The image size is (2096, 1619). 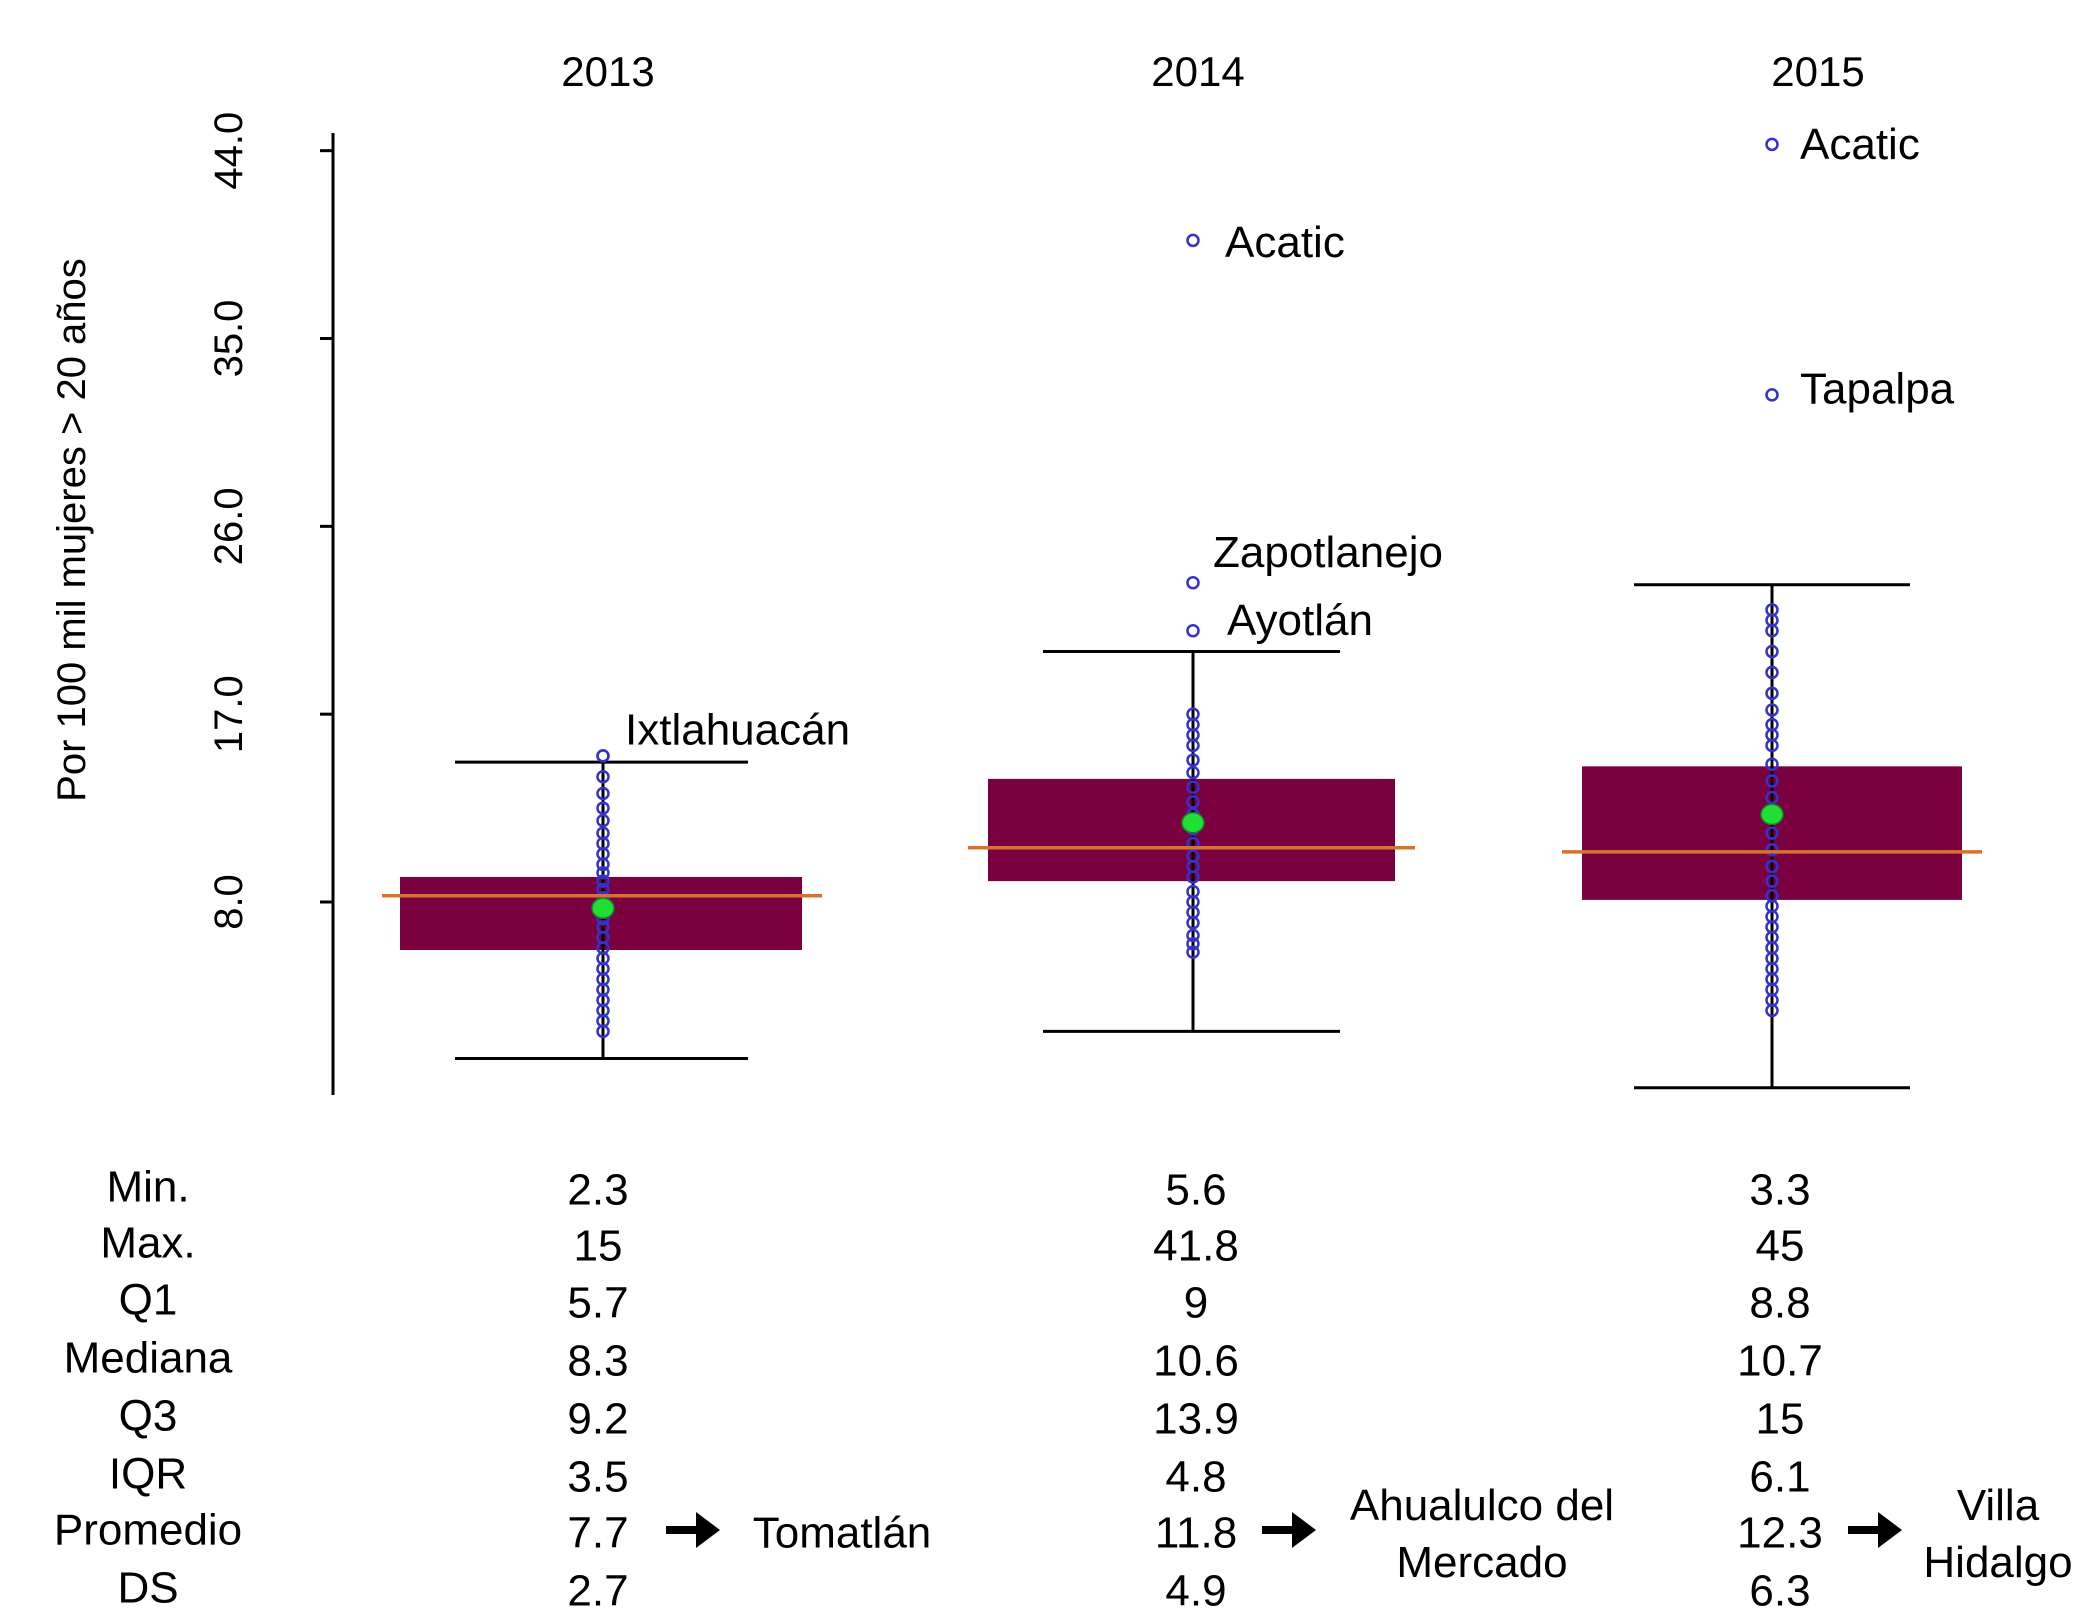 What do you see at coordinates (1772, 569) in the screenshot?
I see `box-group-2015: 2015 Acatic Tapalpa` at bounding box center [1772, 569].